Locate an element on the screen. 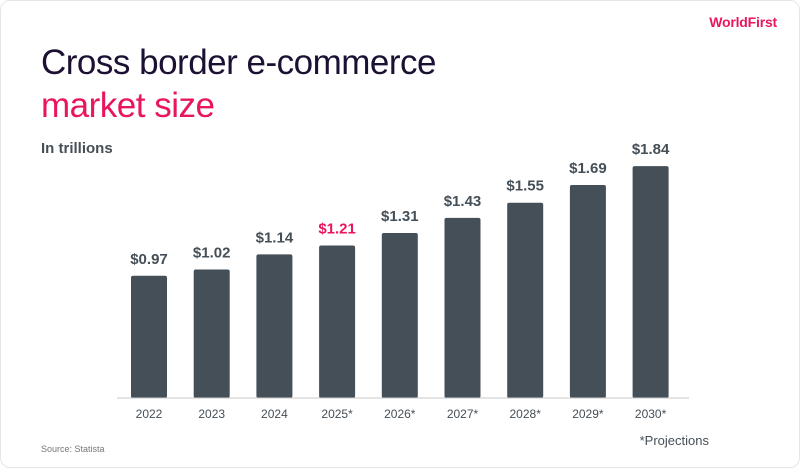 This screenshot has height=468, width=800. bar-2023 is located at coordinates (211, 333).